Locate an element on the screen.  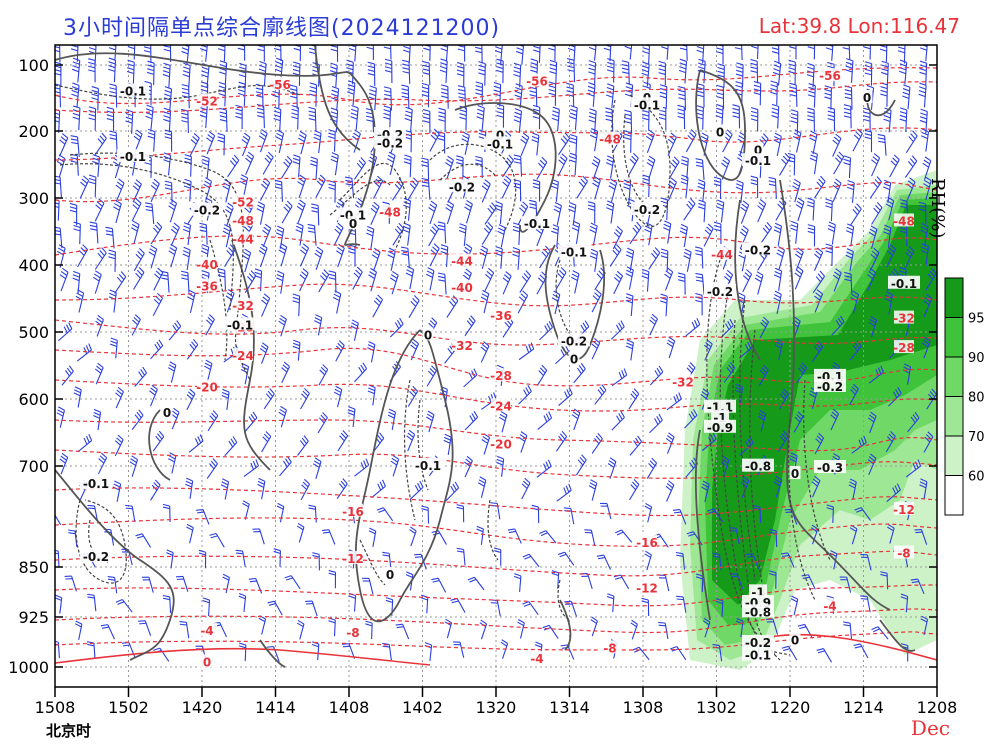
y-tick-label: 1000 is located at coordinates (28, 667).